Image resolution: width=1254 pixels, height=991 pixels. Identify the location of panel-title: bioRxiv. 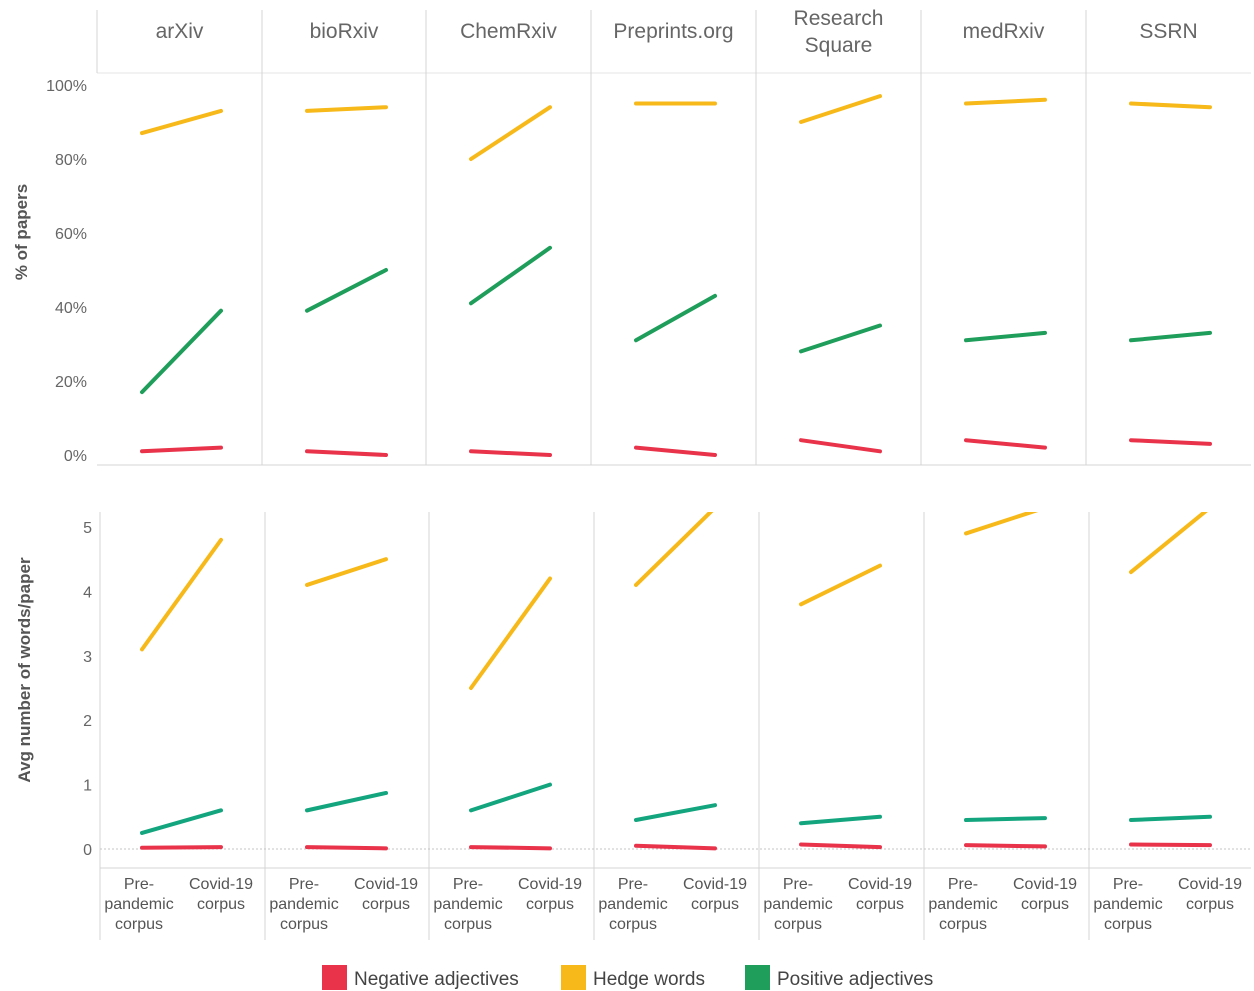
(344, 31).